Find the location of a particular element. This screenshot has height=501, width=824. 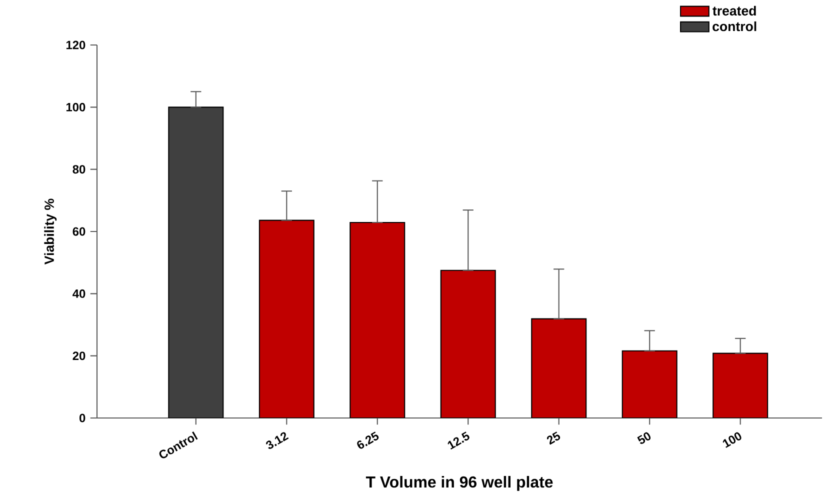

x-axis-title: T Volume in 96 well plate is located at coordinates (459, 483).